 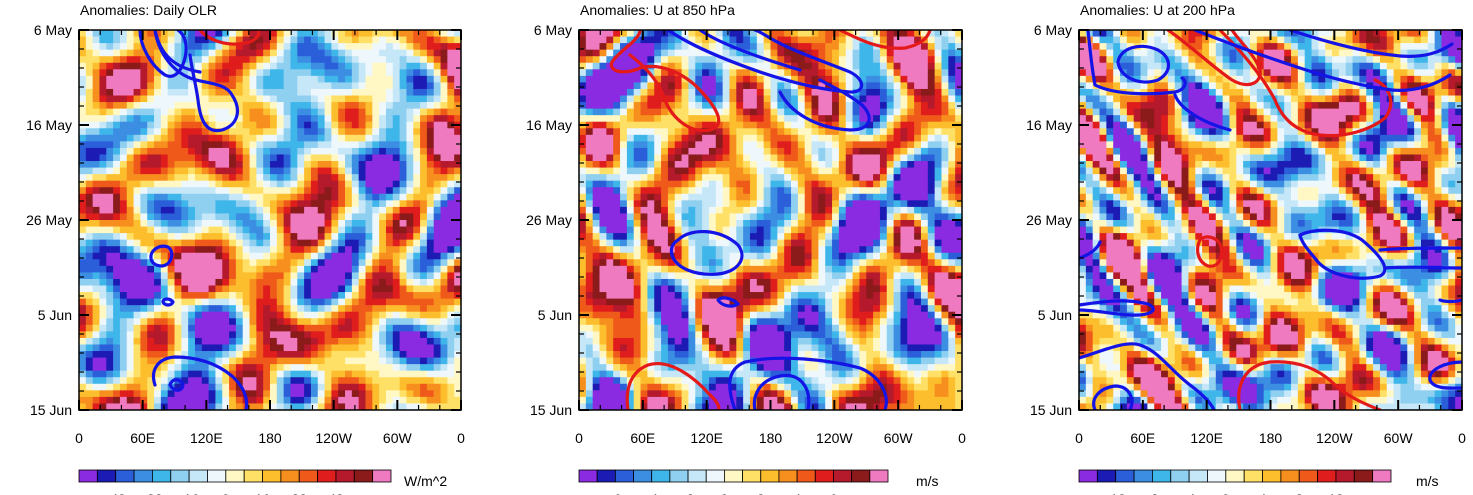 What do you see at coordinates (88, 476) in the screenshot?
I see `colorbar-swatch` at bounding box center [88, 476].